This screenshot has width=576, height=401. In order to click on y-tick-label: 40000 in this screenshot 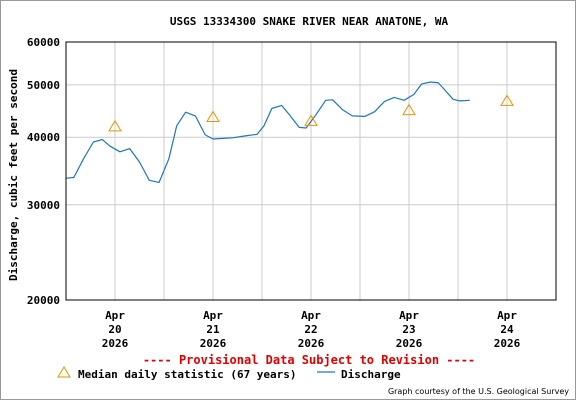, I will do `click(43, 137)`.